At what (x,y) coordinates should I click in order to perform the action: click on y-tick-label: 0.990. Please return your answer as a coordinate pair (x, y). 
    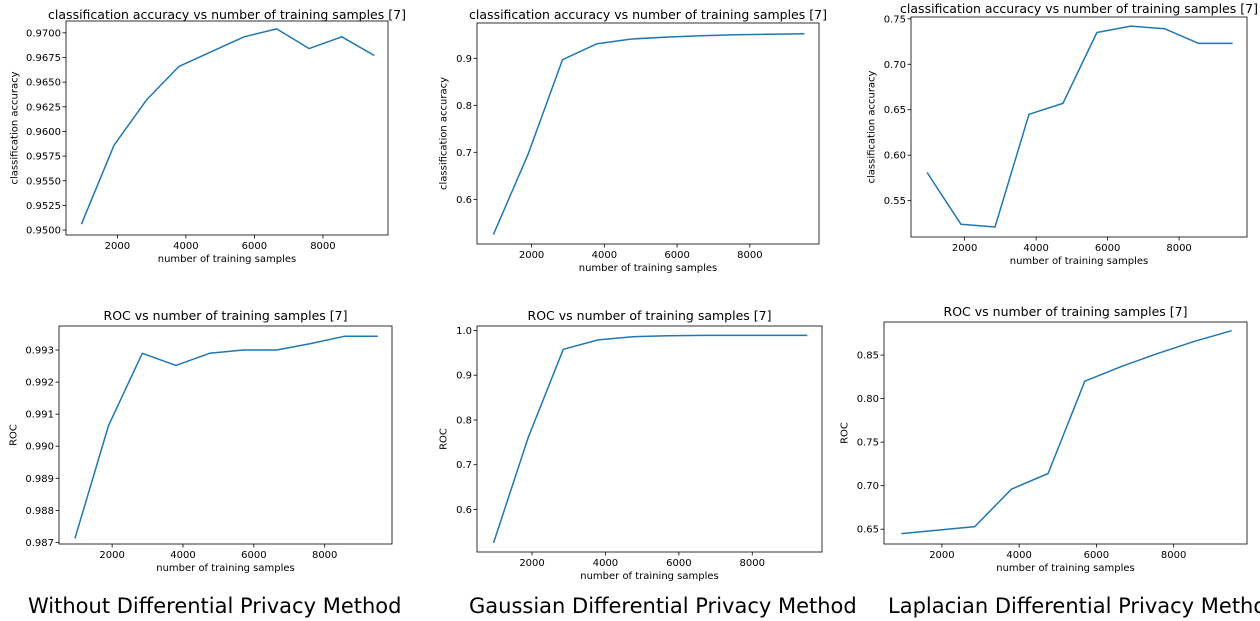
    Looking at the image, I should click on (39, 447).